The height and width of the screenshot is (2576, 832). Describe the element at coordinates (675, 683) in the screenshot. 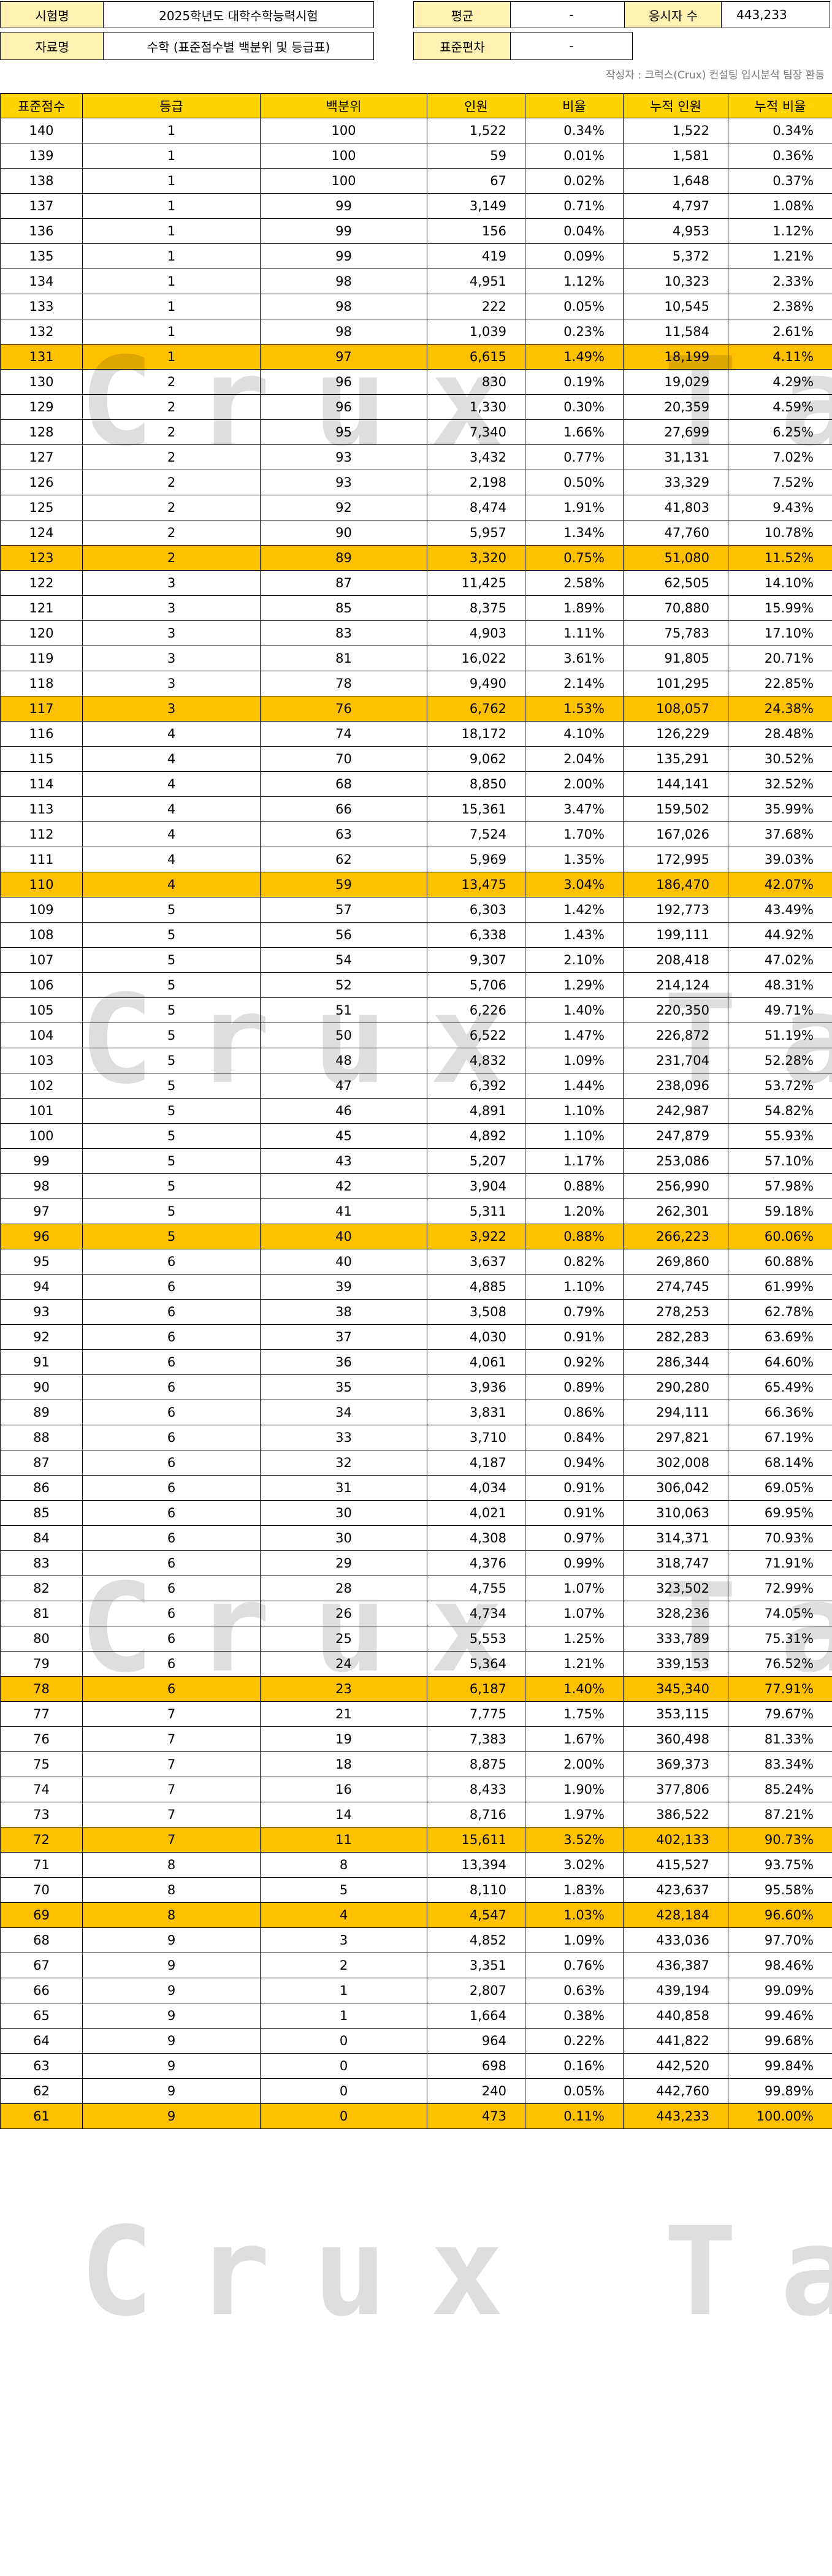

I see `cell-cumulative-count: 101,295` at that location.